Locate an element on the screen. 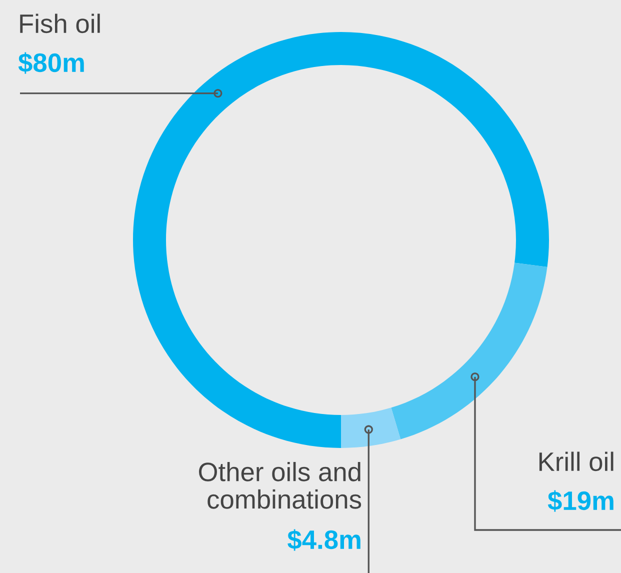 The image size is (621, 573). data-label: $80m is located at coordinates (51, 63).